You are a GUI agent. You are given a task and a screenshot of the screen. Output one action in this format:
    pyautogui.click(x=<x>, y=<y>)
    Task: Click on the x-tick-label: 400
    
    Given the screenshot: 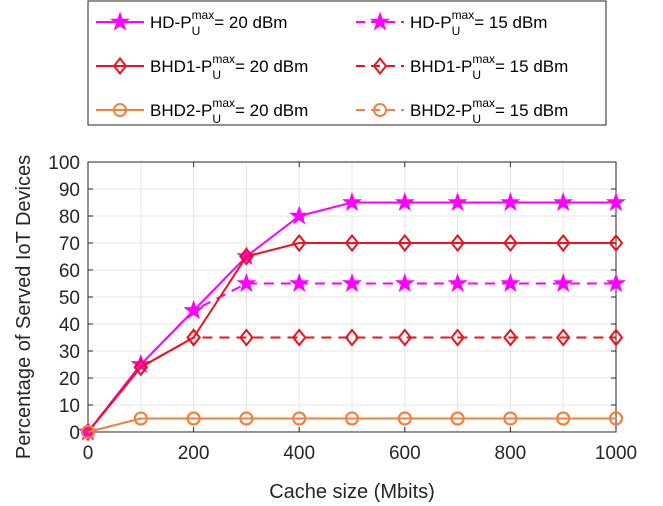 What is the action you would take?
    pyautogui.click(x=299, y=453)
    